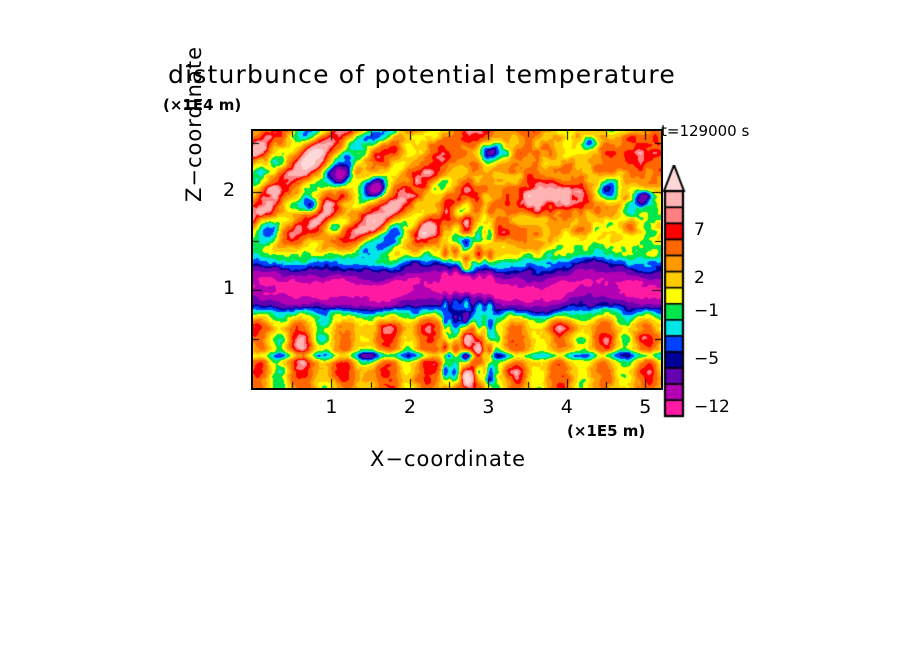 The width and height of the screenshot is (904, 654). Describe the element at coordinates (606, 431) in the screenshot. I see `x-axis-unit: (×1E5 m)` at that location.